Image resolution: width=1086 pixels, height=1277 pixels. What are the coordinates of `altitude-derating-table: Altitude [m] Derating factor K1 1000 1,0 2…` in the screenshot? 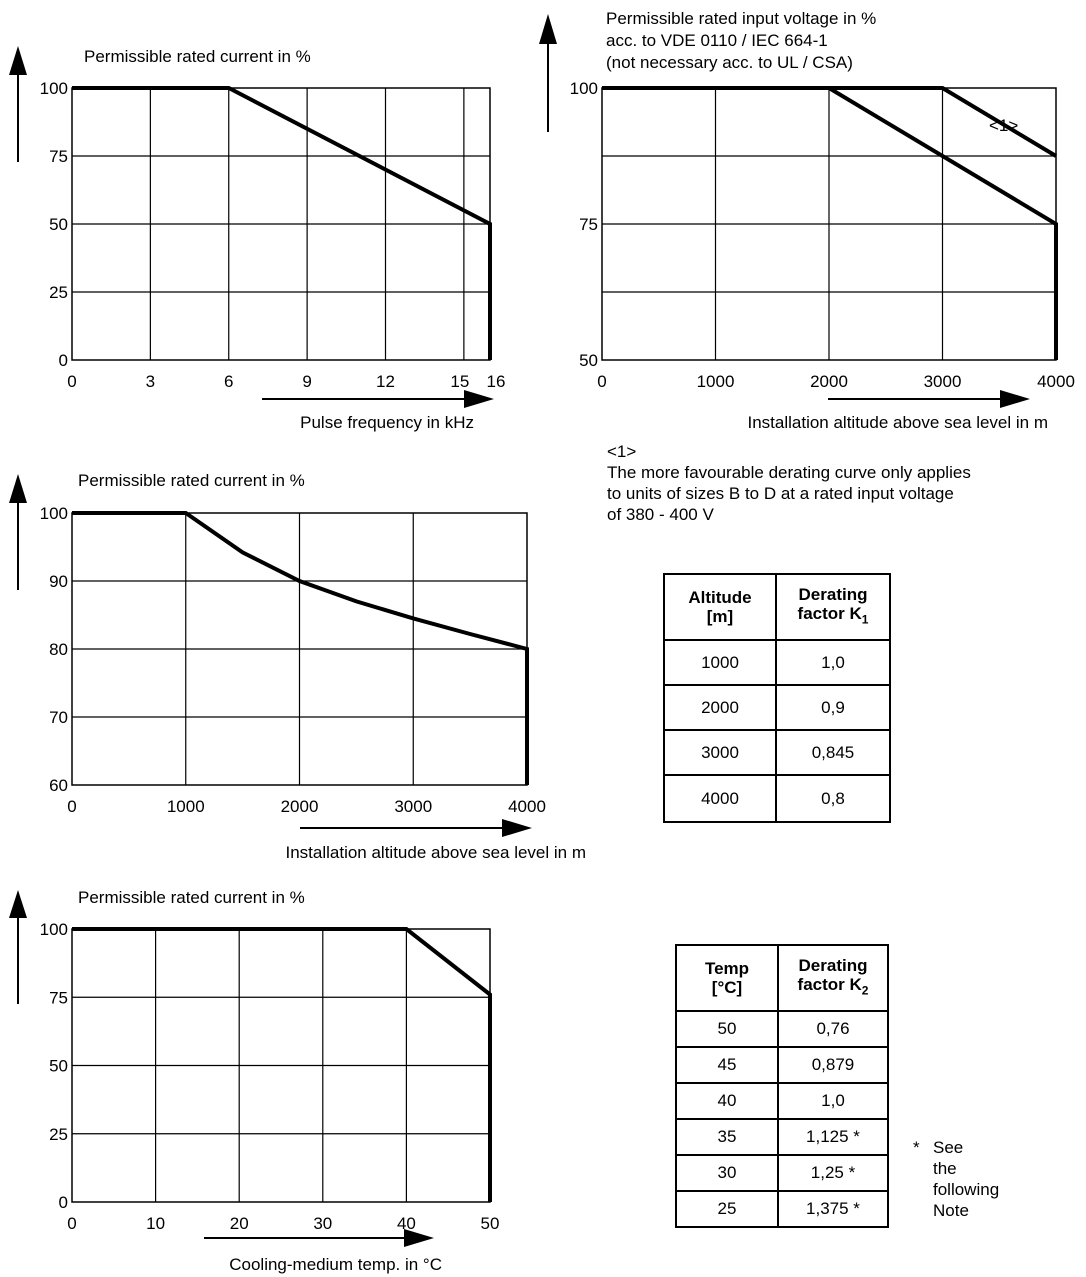 It's located at (777, 698).